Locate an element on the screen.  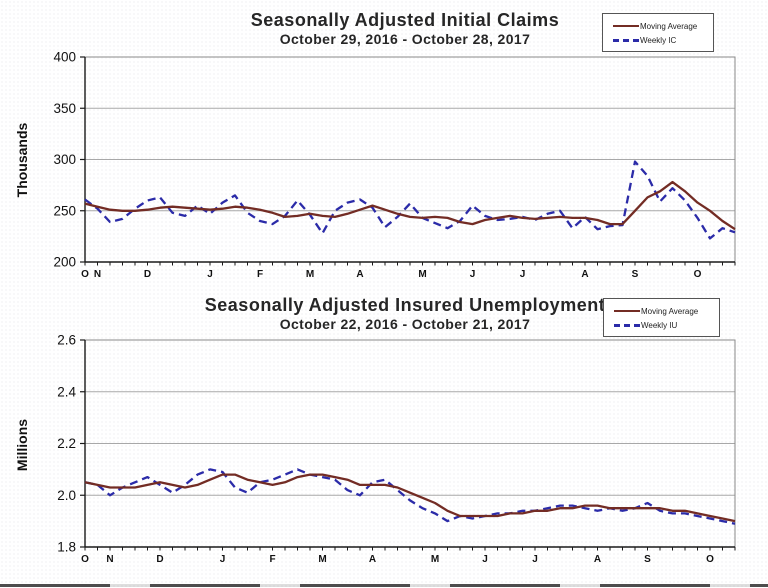
insured-unemployment-legend: Moving Average Weekly IU is located at coordinates (661, 317).